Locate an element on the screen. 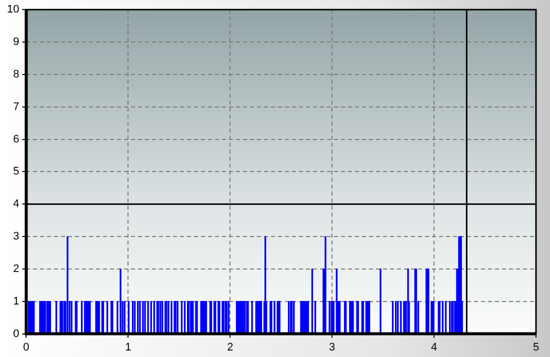 The width and height of the screenshot is (550, 357). x-tick-label: 4 is located at coordinates (434, 347).